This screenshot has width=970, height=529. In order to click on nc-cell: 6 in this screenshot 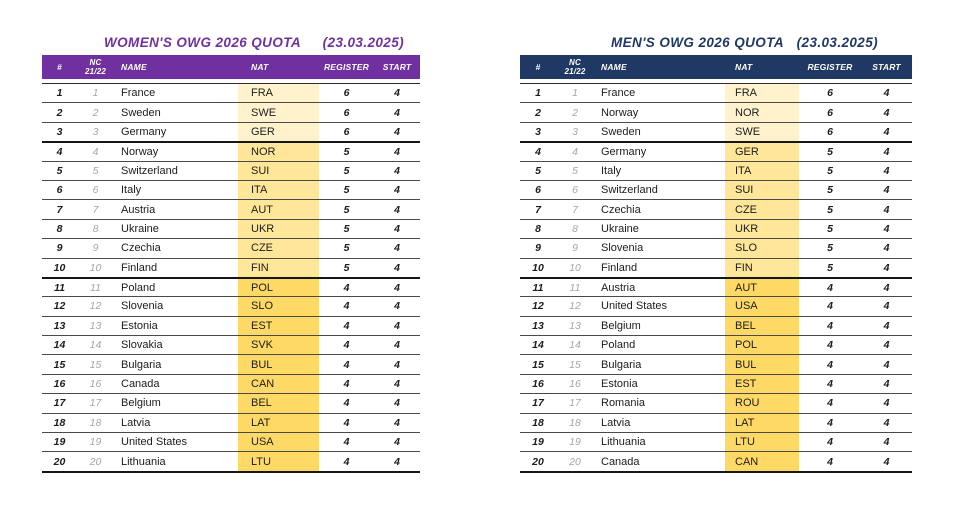, I will do `click(95, 190)`.